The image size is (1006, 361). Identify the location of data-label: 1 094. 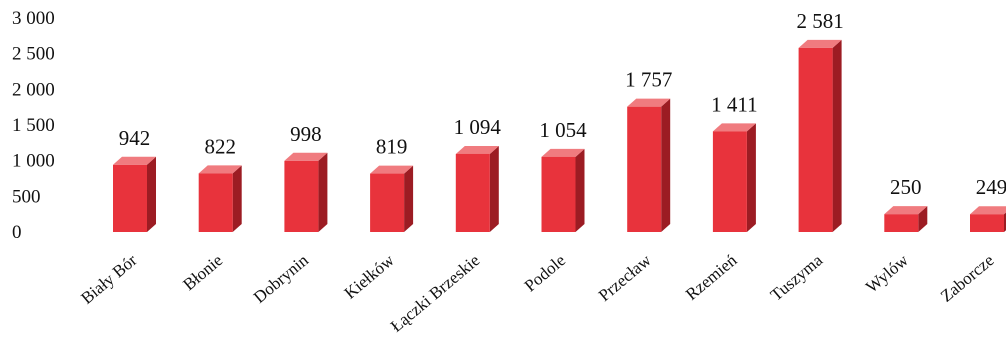
(478, 127).